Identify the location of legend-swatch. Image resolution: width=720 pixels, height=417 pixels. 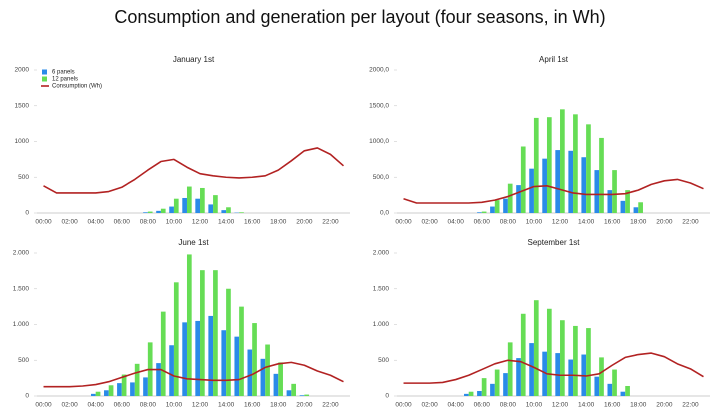
(44, 79).